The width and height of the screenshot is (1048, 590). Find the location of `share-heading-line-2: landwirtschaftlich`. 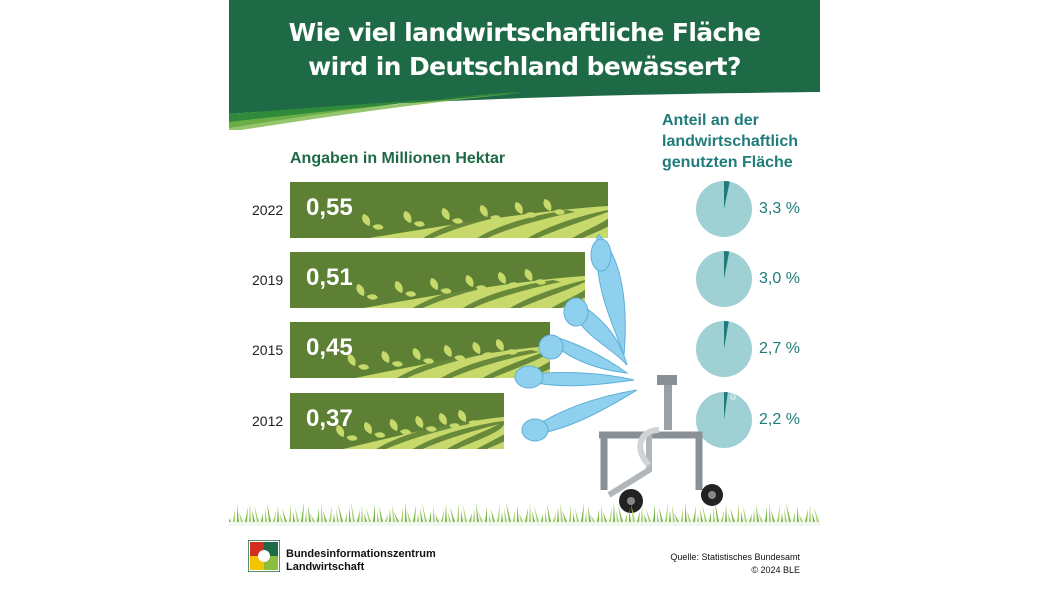

share-heading-line-2: landwirtschaftlich is located at coordinates (730, 141).